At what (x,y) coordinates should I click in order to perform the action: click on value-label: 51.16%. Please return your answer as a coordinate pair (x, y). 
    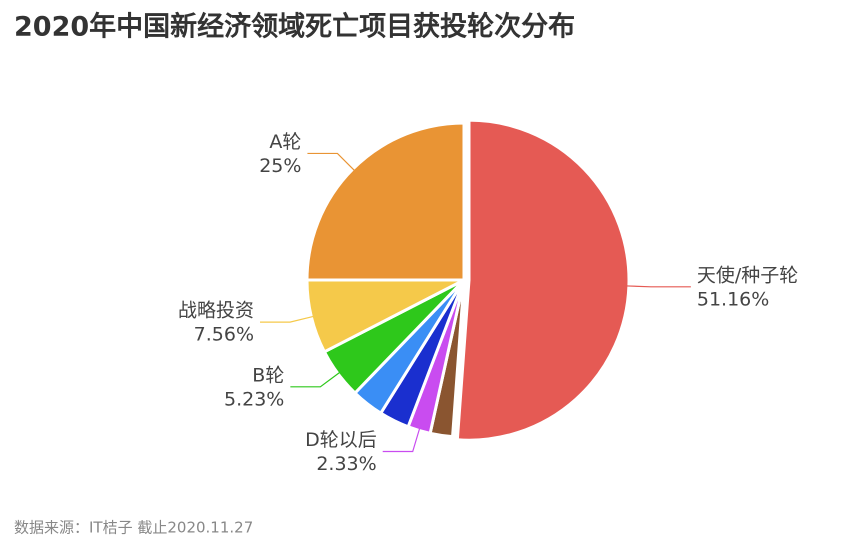
    Looking at the image, I should click on (733, 299).